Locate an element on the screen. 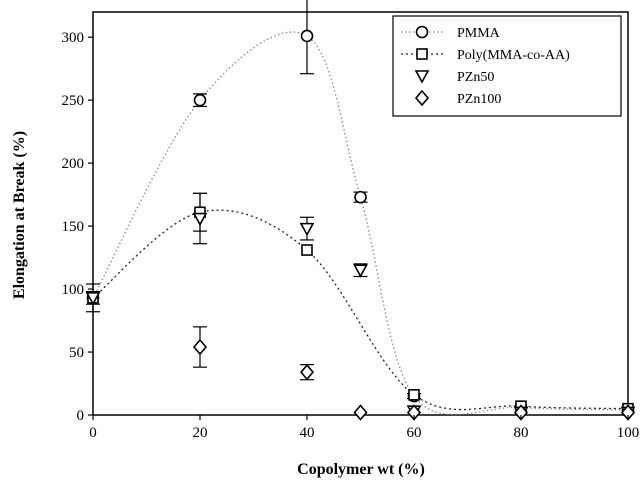 The image size is (644, 480). y-tick-label: 0 is located at coordinates (81, 416).